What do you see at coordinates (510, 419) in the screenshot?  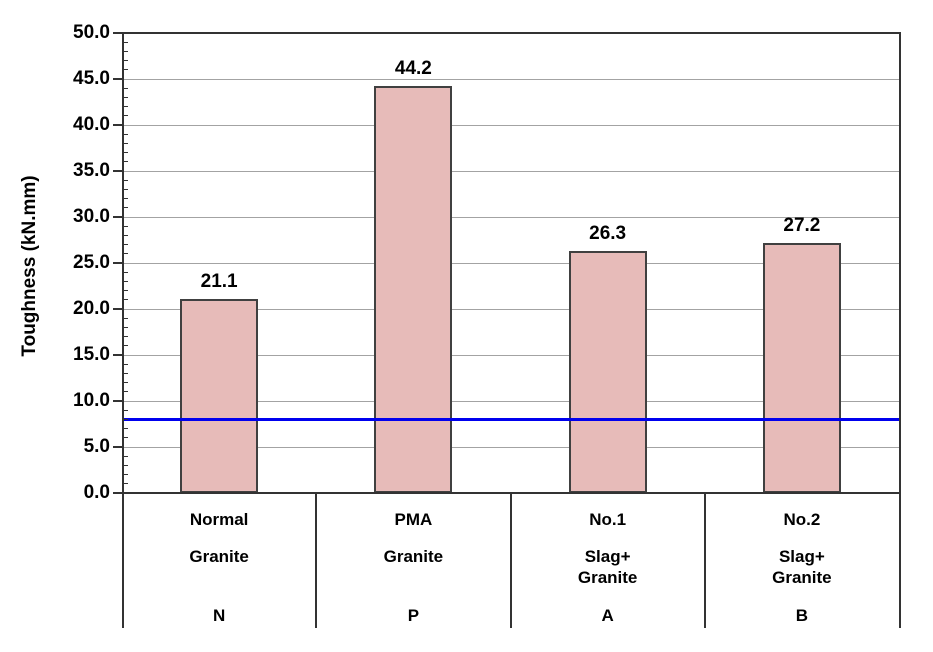 I see `reference-line` at bounding box center [510, 419].